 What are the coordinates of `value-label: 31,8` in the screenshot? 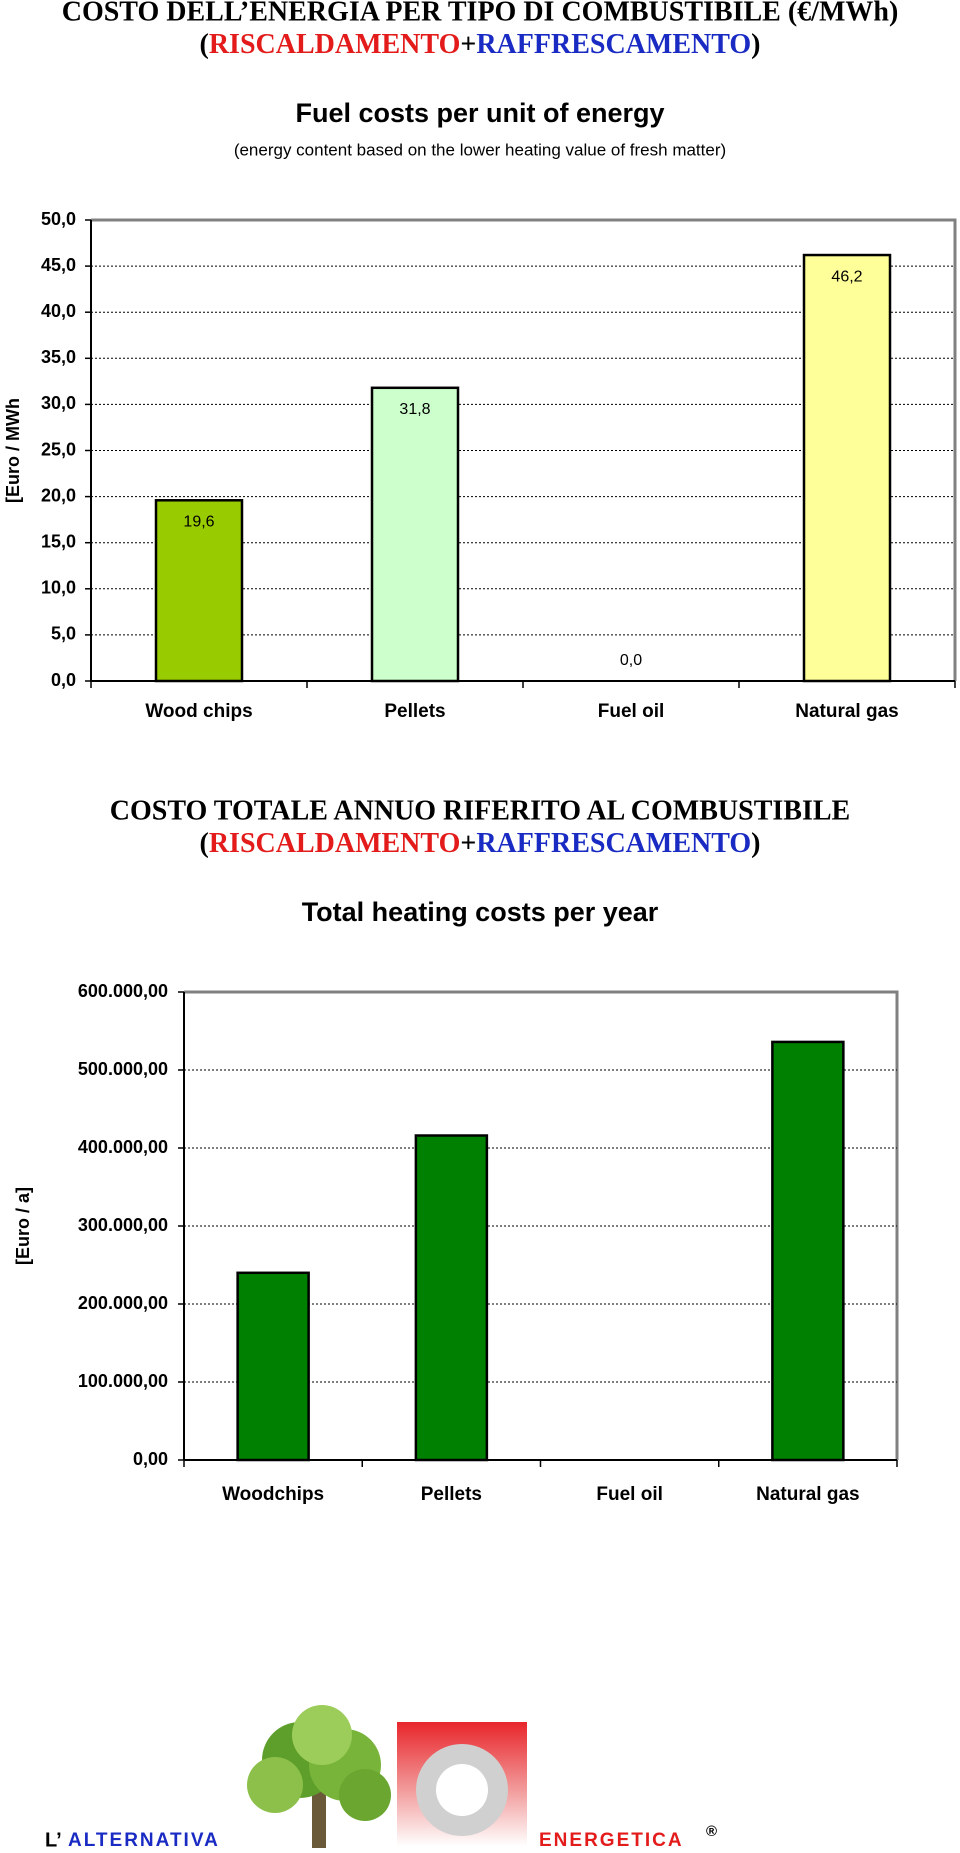 It's located at (414, 409).